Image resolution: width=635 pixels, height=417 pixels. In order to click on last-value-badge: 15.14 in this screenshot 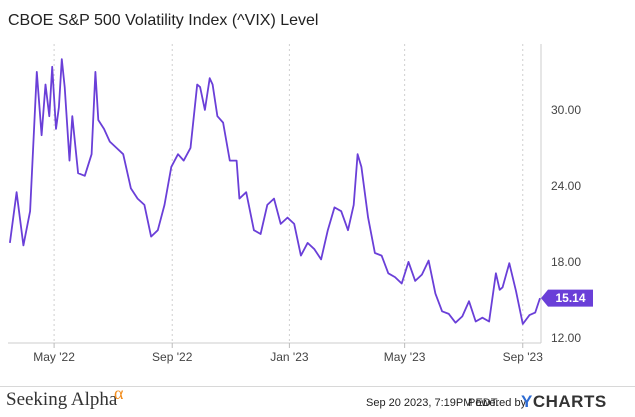, I will do `click(567, 298)`.